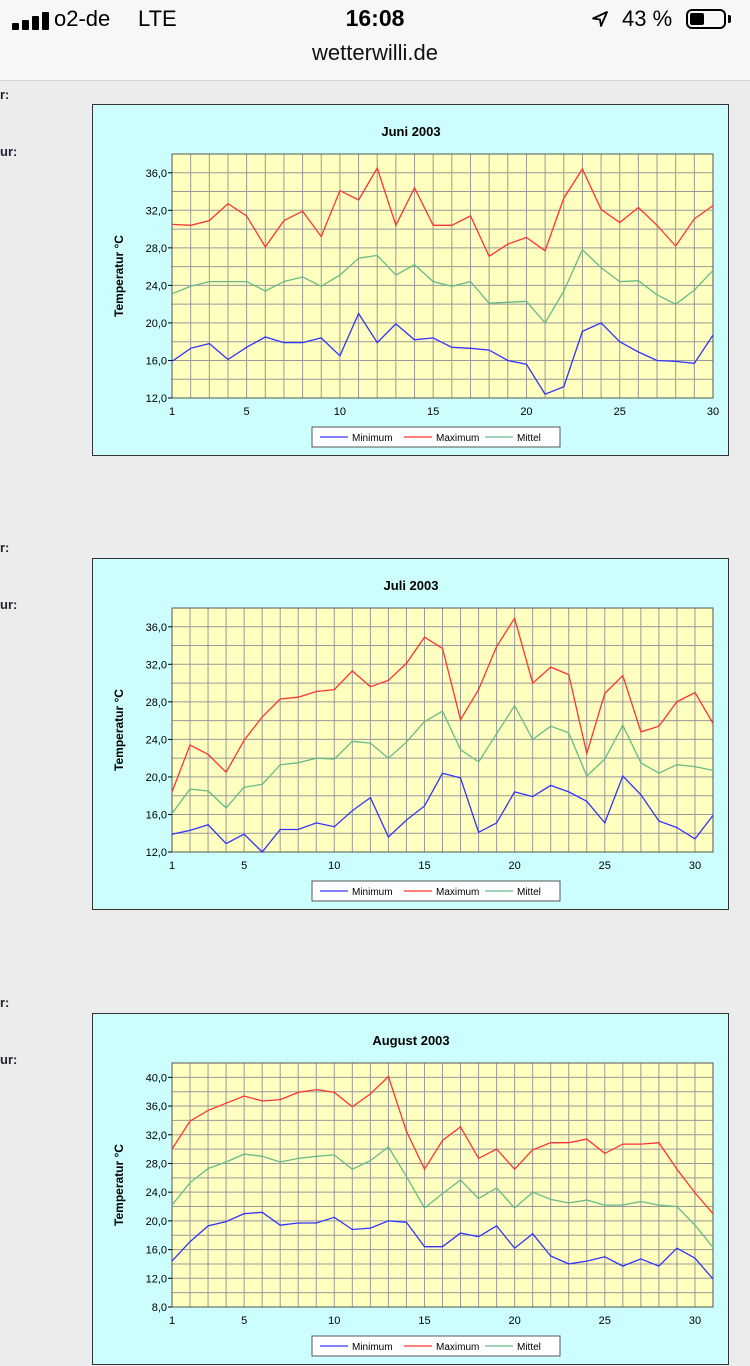  What do you see at coordinates (82, 18) in the screenshot?
I see `carrier-label: o2-de` at bounding box center [82, 18].